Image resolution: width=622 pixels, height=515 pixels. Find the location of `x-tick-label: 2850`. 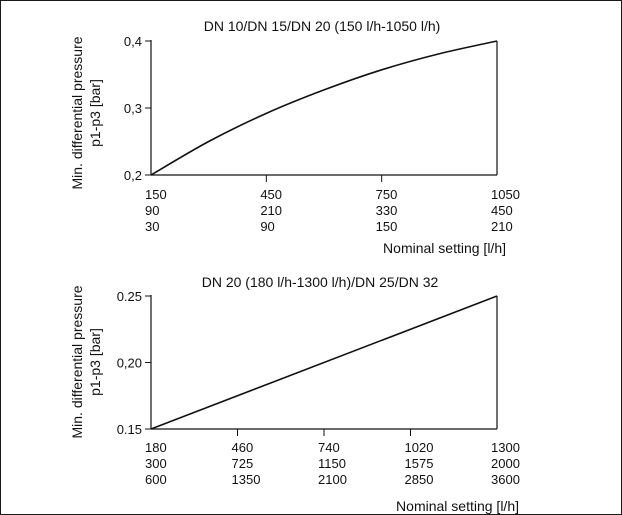

x-tick-label: 2850 is located at coordinates (419, 479).